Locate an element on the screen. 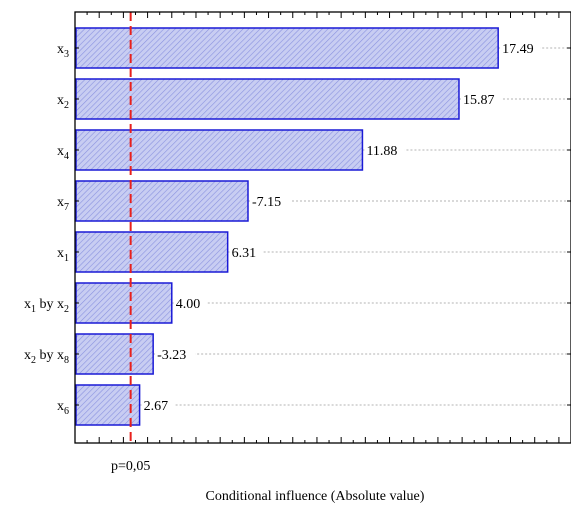  value-label: -7.15 is located at coordinates (266, 202).